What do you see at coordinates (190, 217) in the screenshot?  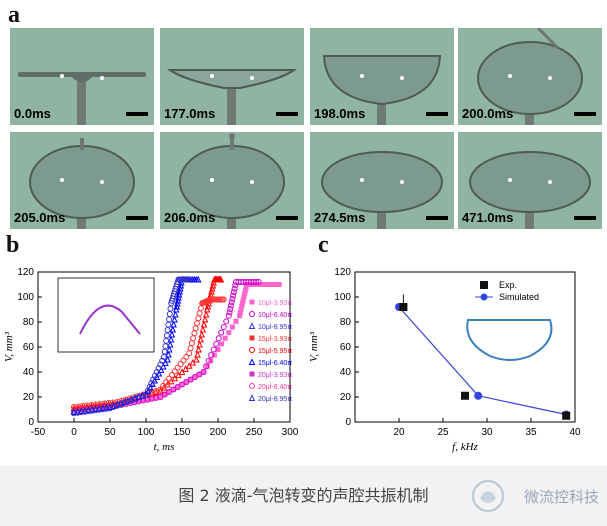 I see `timestamp-label: 206.0ms` at bounding box center [190, 217].